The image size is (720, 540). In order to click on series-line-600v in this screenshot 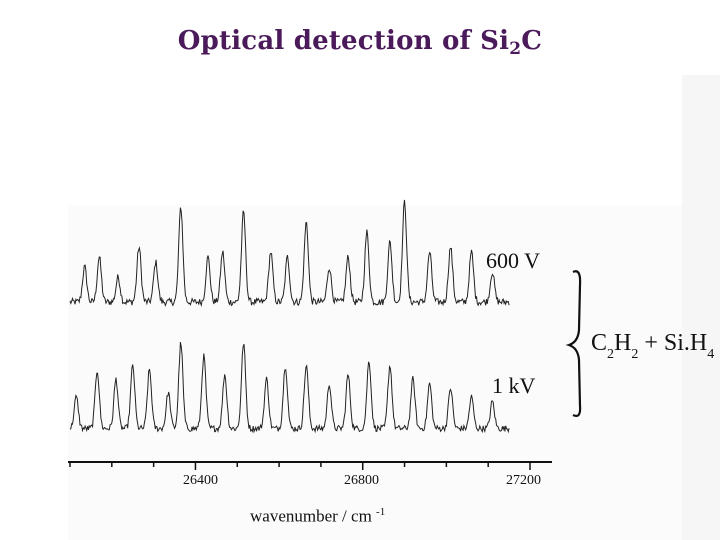, I will do `click(289, 253)`.